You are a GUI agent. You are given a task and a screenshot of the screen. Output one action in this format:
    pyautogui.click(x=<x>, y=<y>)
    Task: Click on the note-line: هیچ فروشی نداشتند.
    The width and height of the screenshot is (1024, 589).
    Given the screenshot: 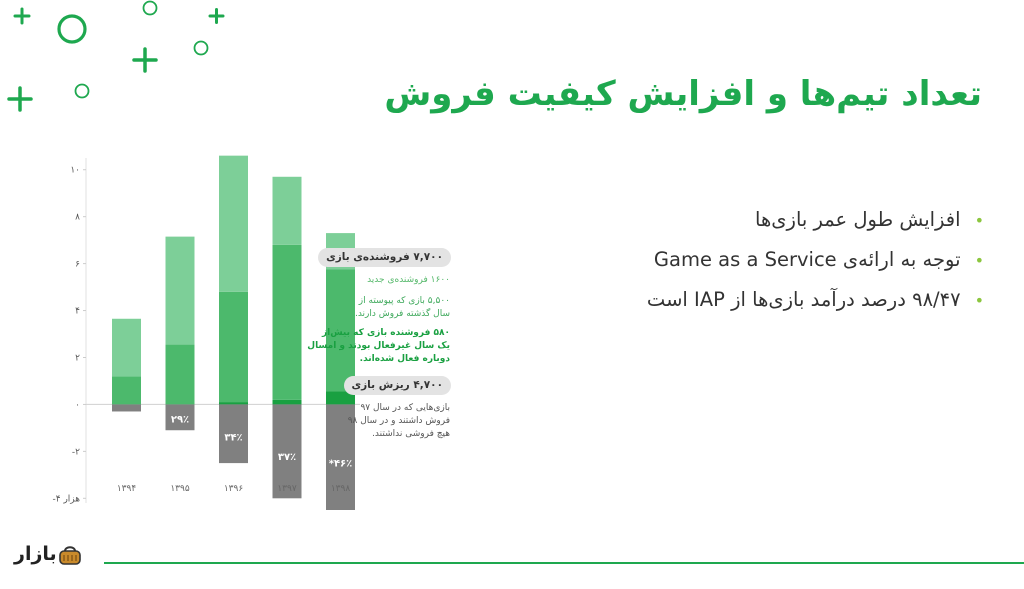 What is the action you would take?
    pyautogui.click(x=411, y=434)
    